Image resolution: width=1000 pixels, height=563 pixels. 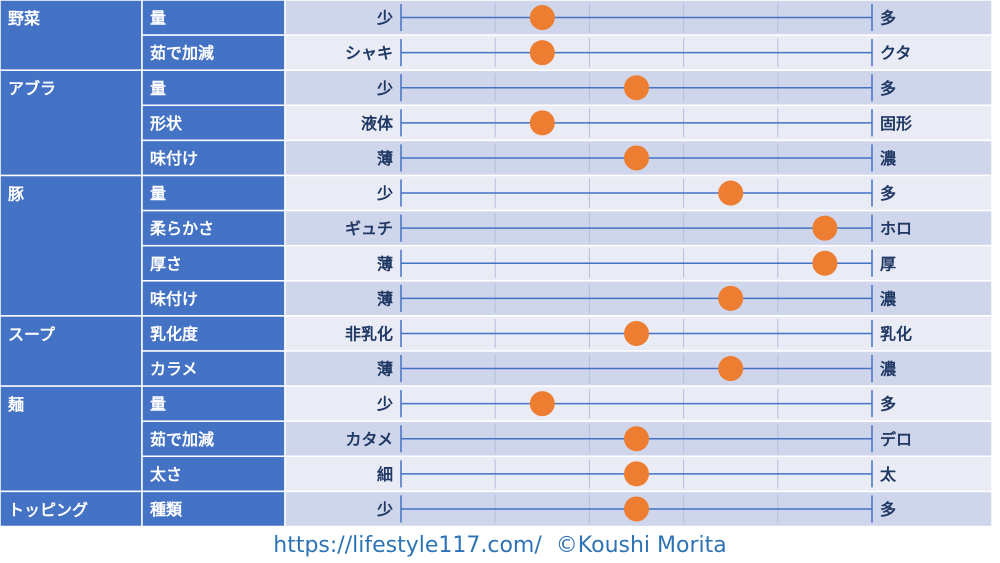 I want to click on scale-low-label: 非乳化, so click(x=369, y=333).